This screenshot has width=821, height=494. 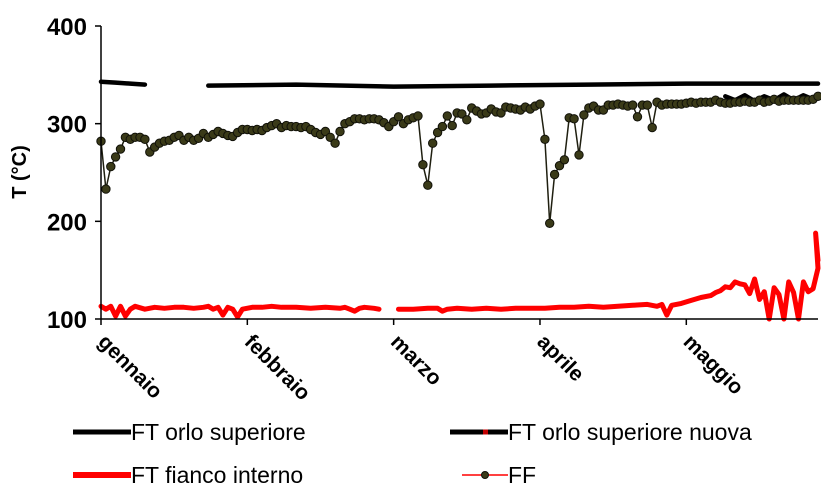 I want to click on y-tick-label: 200, so click(x=67, y=222).